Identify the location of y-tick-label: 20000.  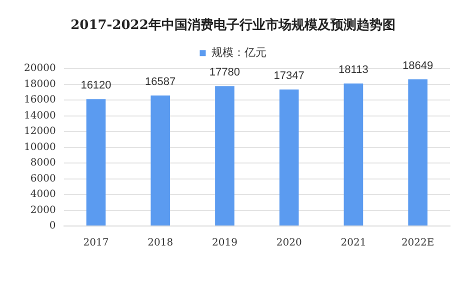
(40, 68).